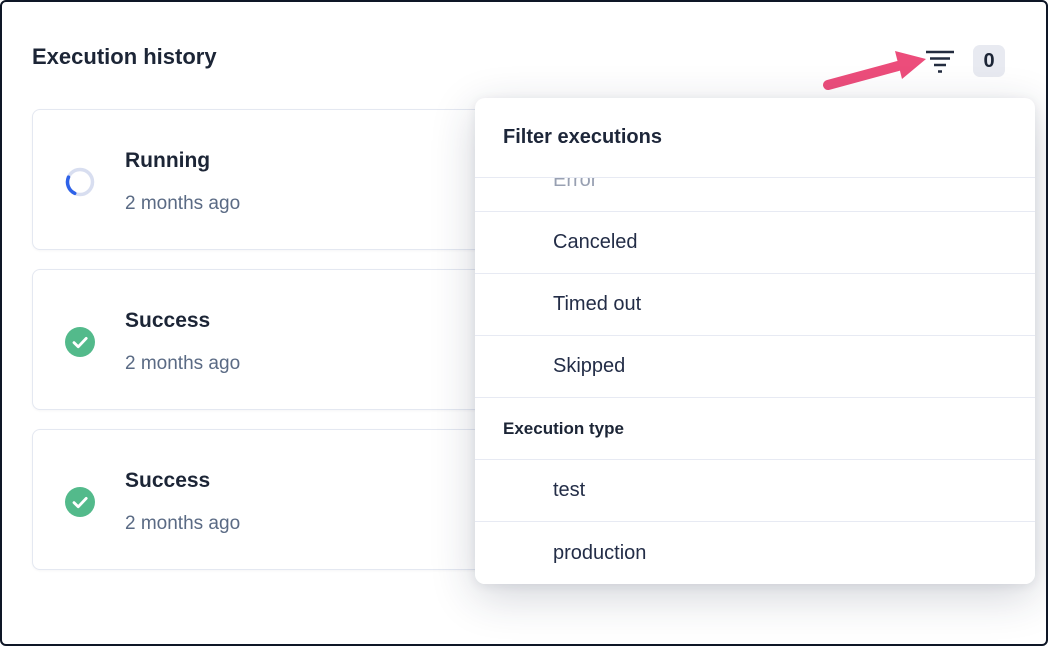 Image resolution: width=1052 pixels, height=650 pixels. What do you see at coordinates (755, 367) in the screenshot?
I see `filter-option-skipped: Skipped` at bounding box center [755, 367].